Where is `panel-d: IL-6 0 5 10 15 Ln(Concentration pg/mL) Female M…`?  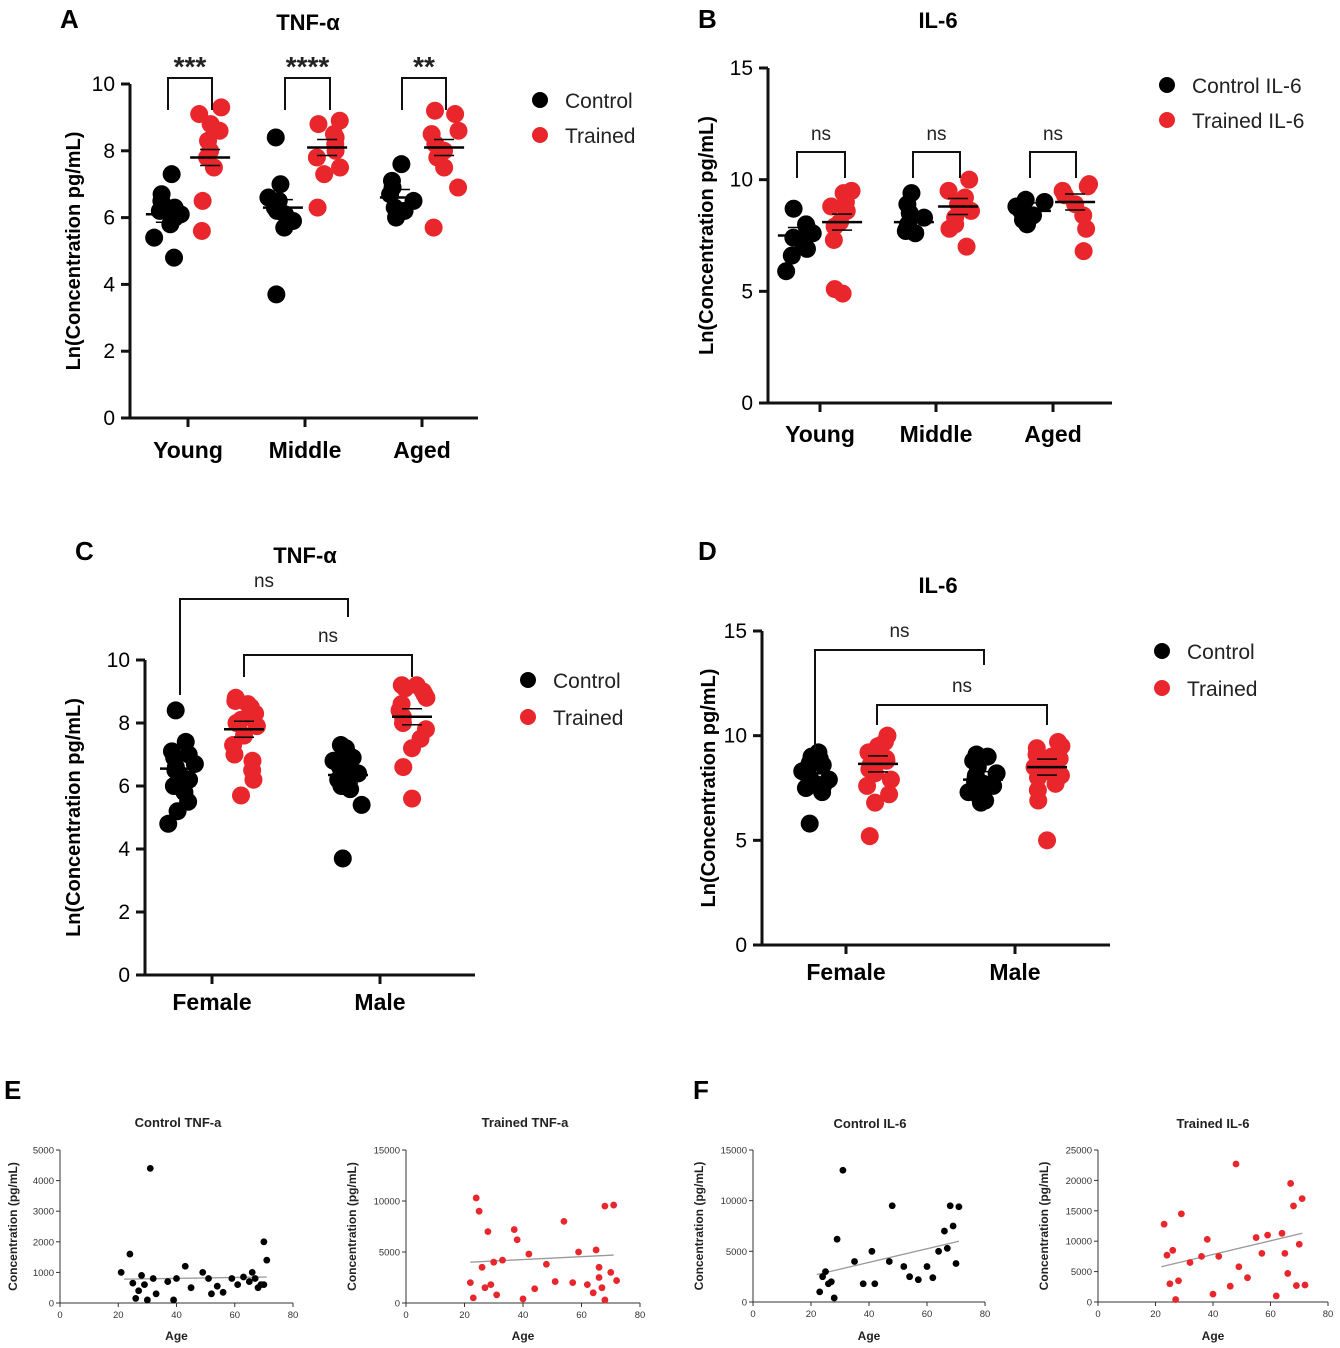
panel-d: IL-6 0 5 10 15 Ln(Concentration pg/mL) Female M… is located at coordinates (977, 779).